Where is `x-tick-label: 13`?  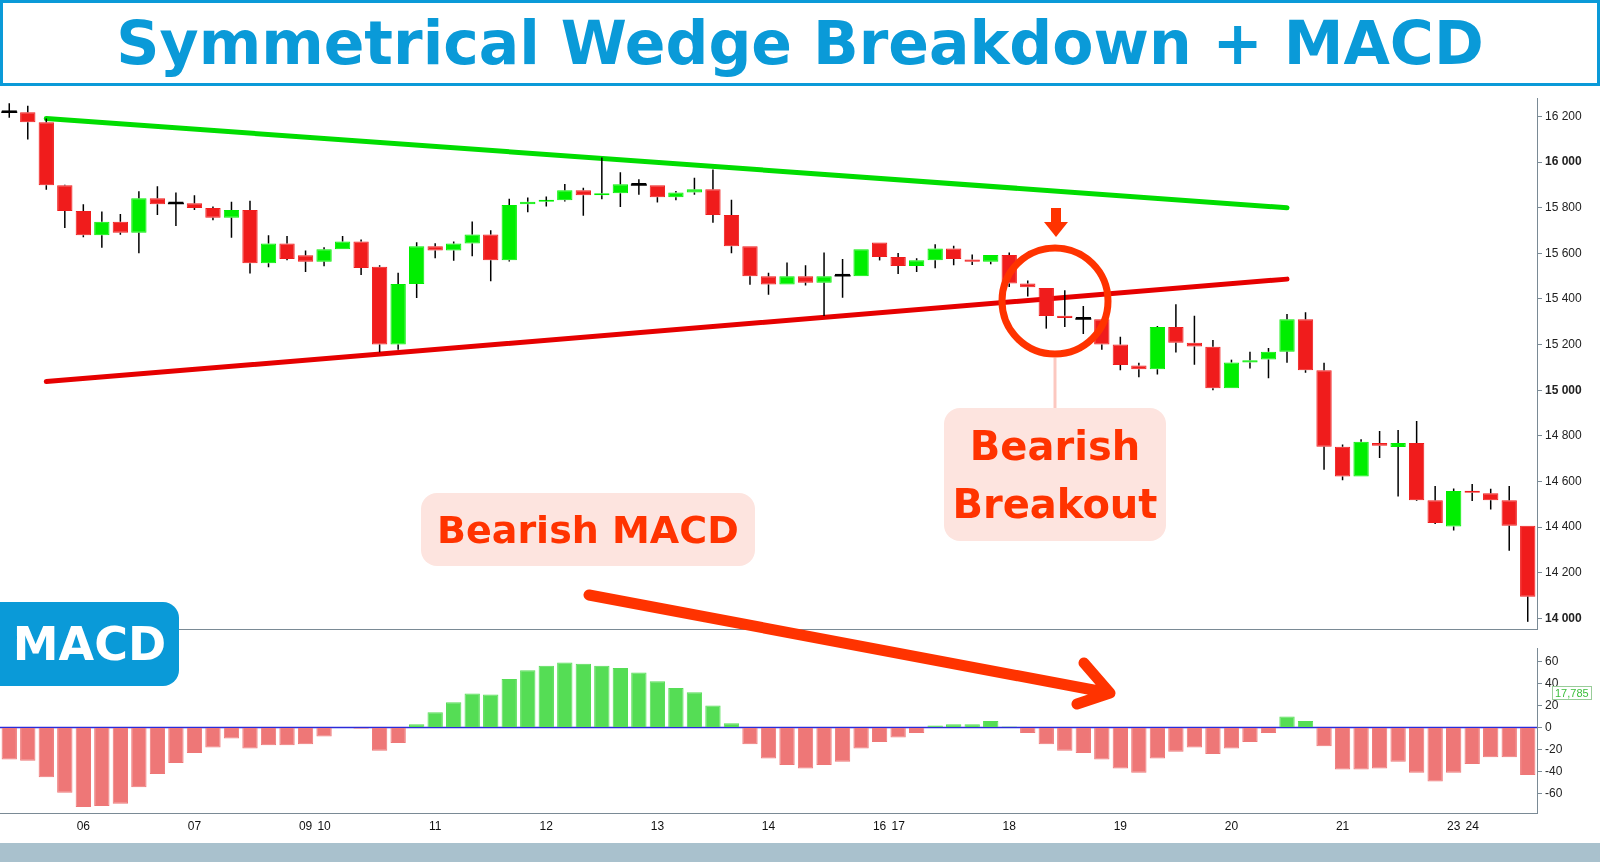 x-tick-label: 13 is located at coordinates (657, 826).